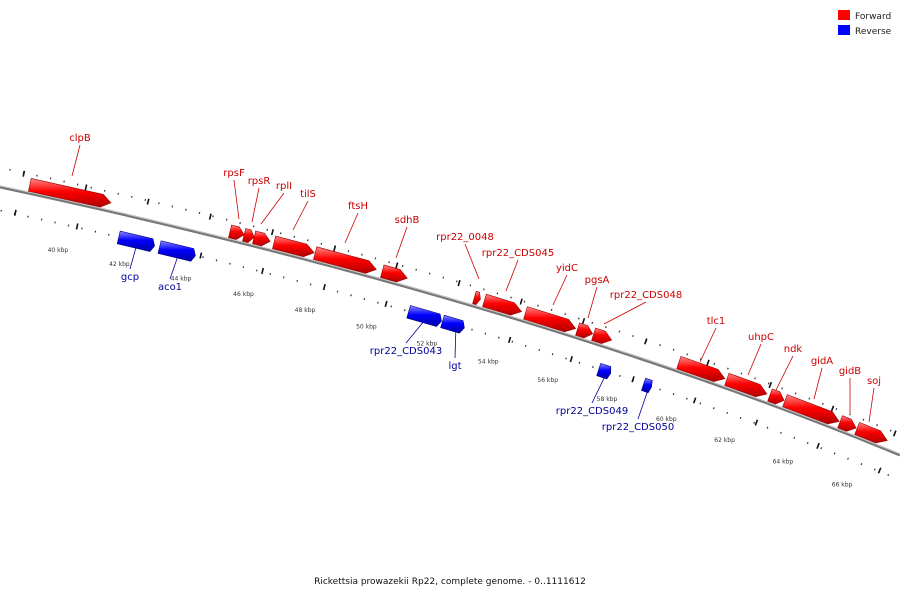 The width and height of the screenshot is (900, 600). I want to click on gene-feature-rpr22_CDS050, so click(647, 385).